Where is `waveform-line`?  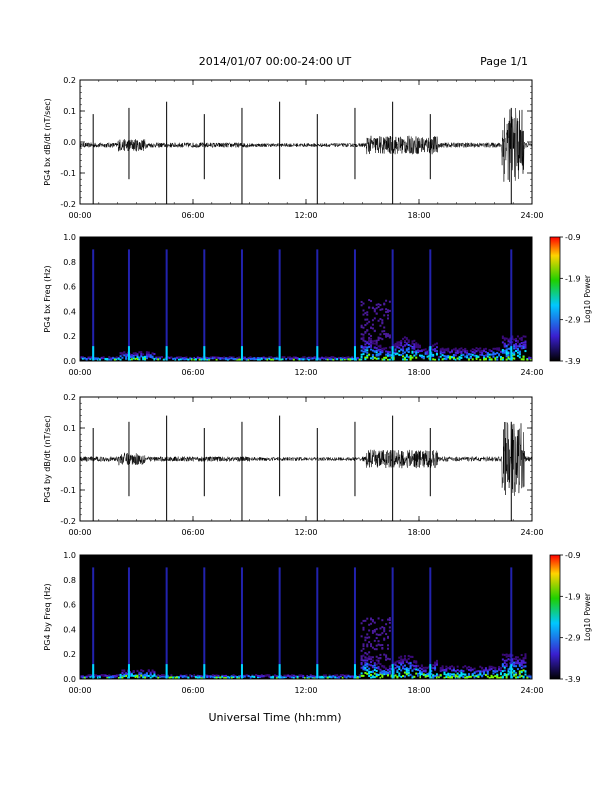 waveform-line is located at coordinates (306, 458).